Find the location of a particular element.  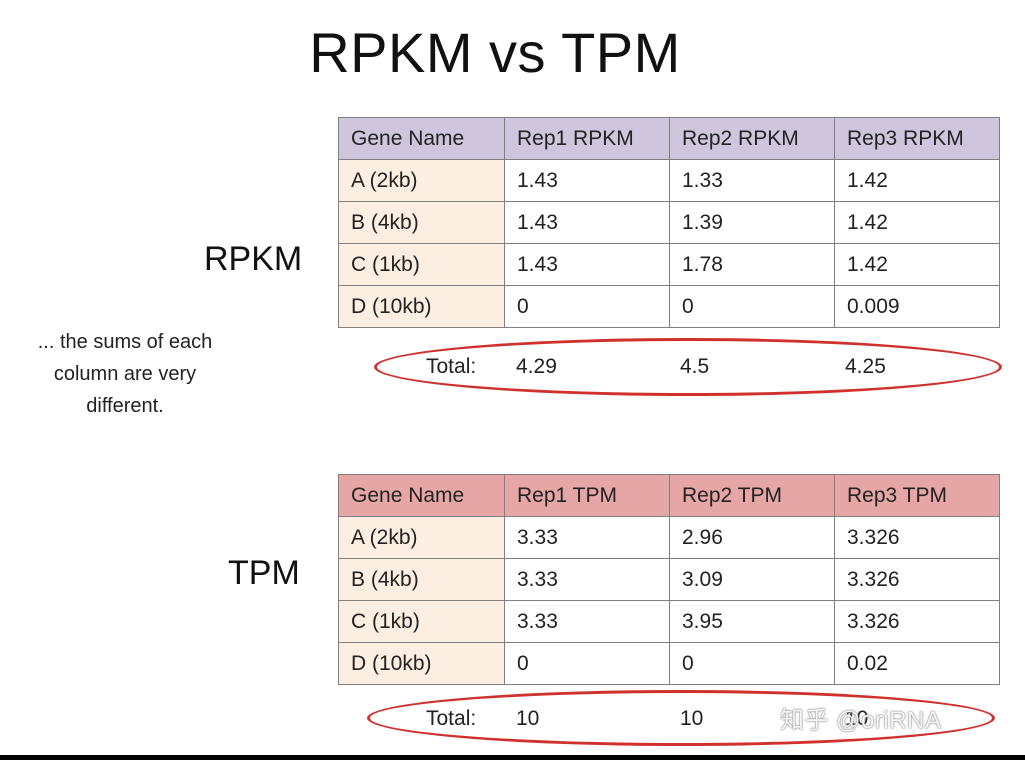

table-row: A (2kb) 3.33 2.96 3.326 is located at coordinates (669, 537).